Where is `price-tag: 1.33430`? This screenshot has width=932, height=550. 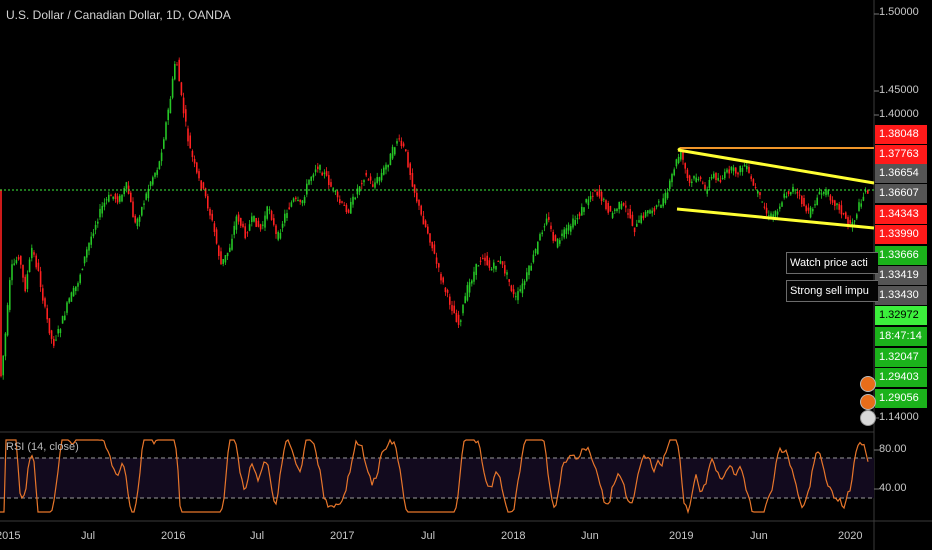
price-tag: 1.33430 is located at coordinates (901, 295).